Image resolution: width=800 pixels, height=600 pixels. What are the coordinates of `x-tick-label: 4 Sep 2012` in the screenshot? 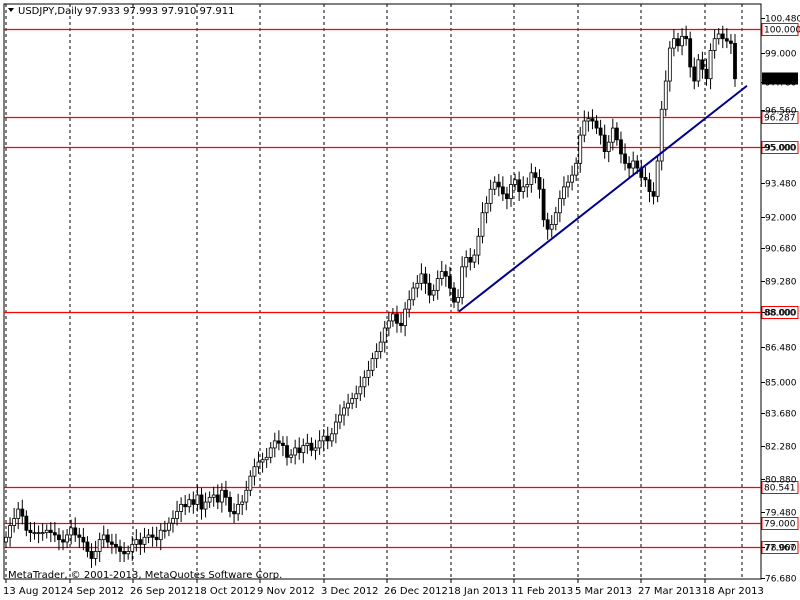 It's located at (95, 591).